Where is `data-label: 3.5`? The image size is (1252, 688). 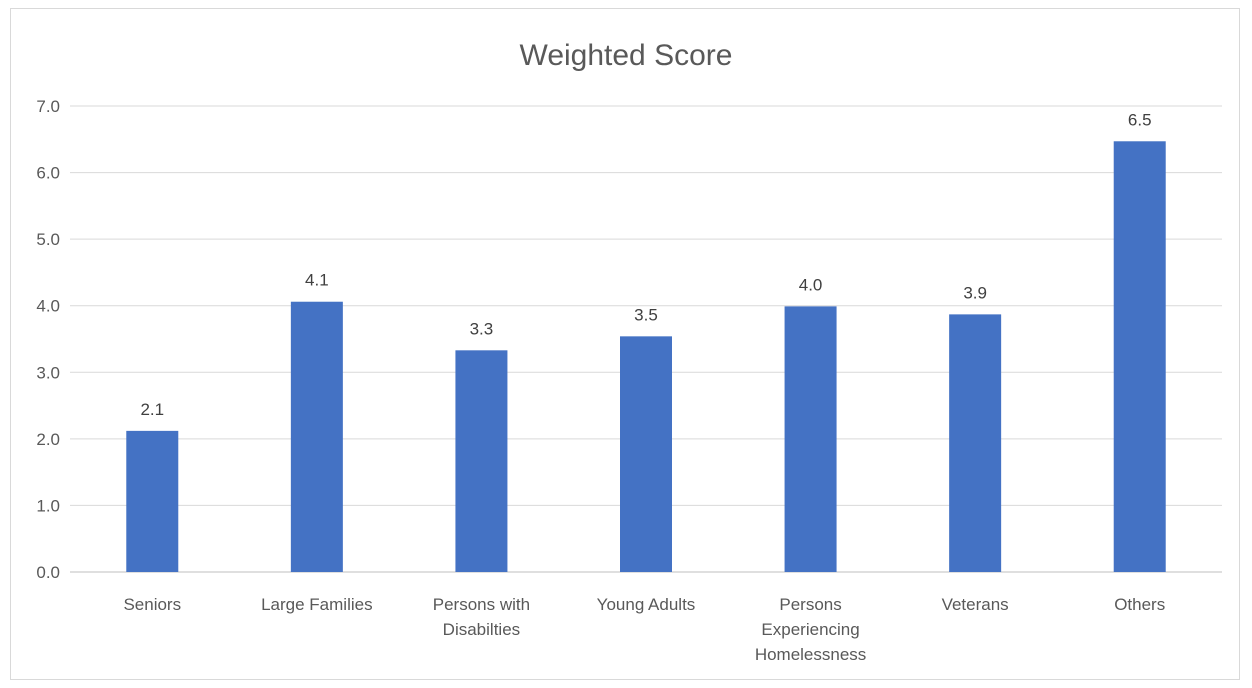
data-label: 3.5 is located at coordinates (646, 314).